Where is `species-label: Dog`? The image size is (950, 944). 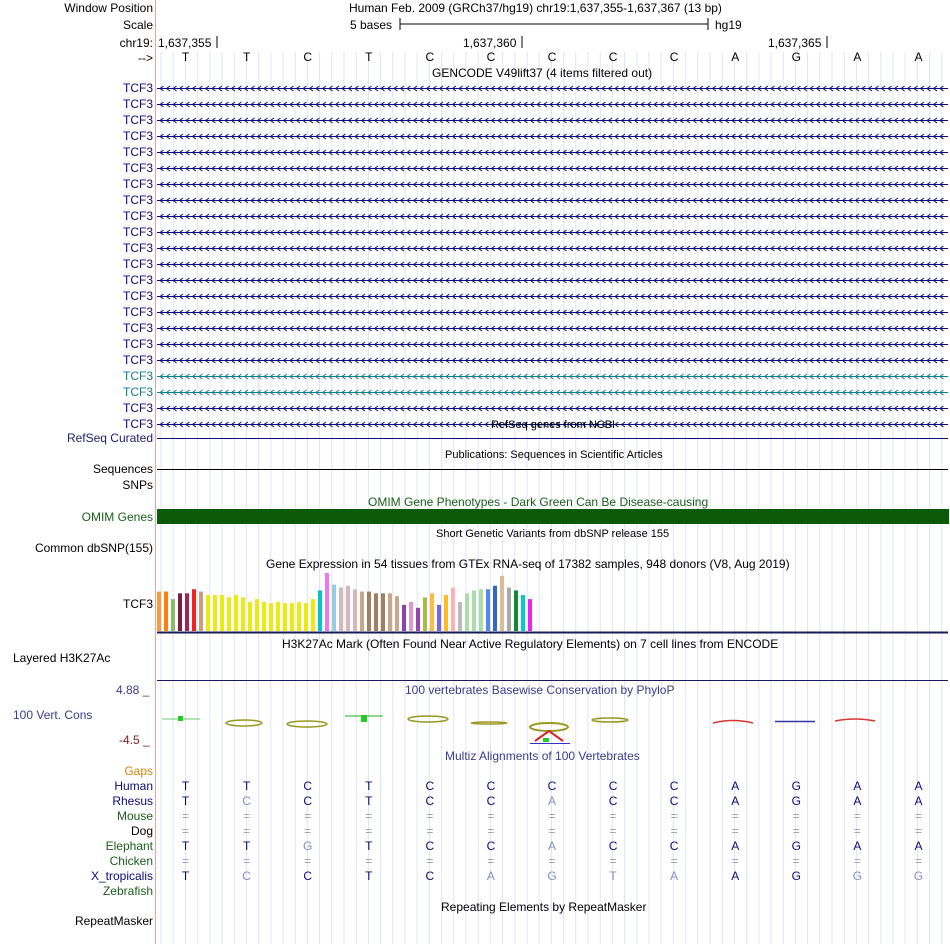 species-label: Dog is located at coordinates (141, 831).